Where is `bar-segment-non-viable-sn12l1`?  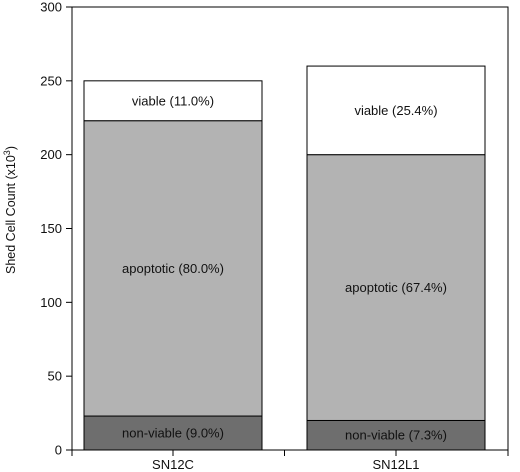 bar-segment-non-viable-sn12l1 is located at coordinates (396, 435).